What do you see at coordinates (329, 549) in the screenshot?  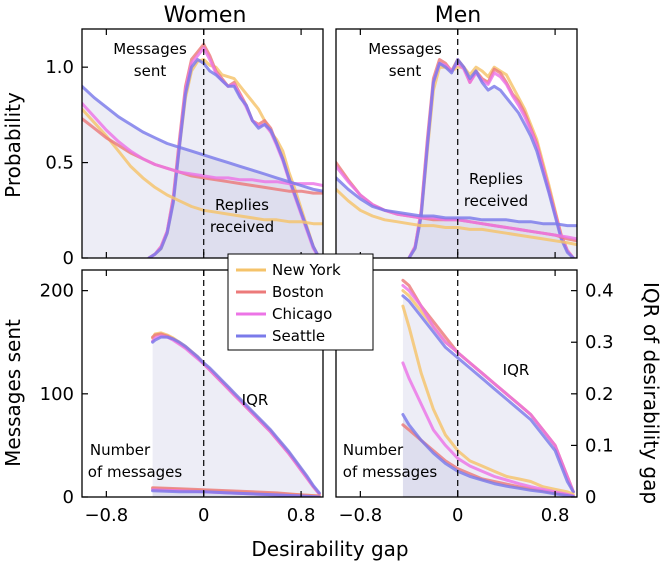 I see `x-axis-label: Desirability gap` at bounding box center [329, 549].